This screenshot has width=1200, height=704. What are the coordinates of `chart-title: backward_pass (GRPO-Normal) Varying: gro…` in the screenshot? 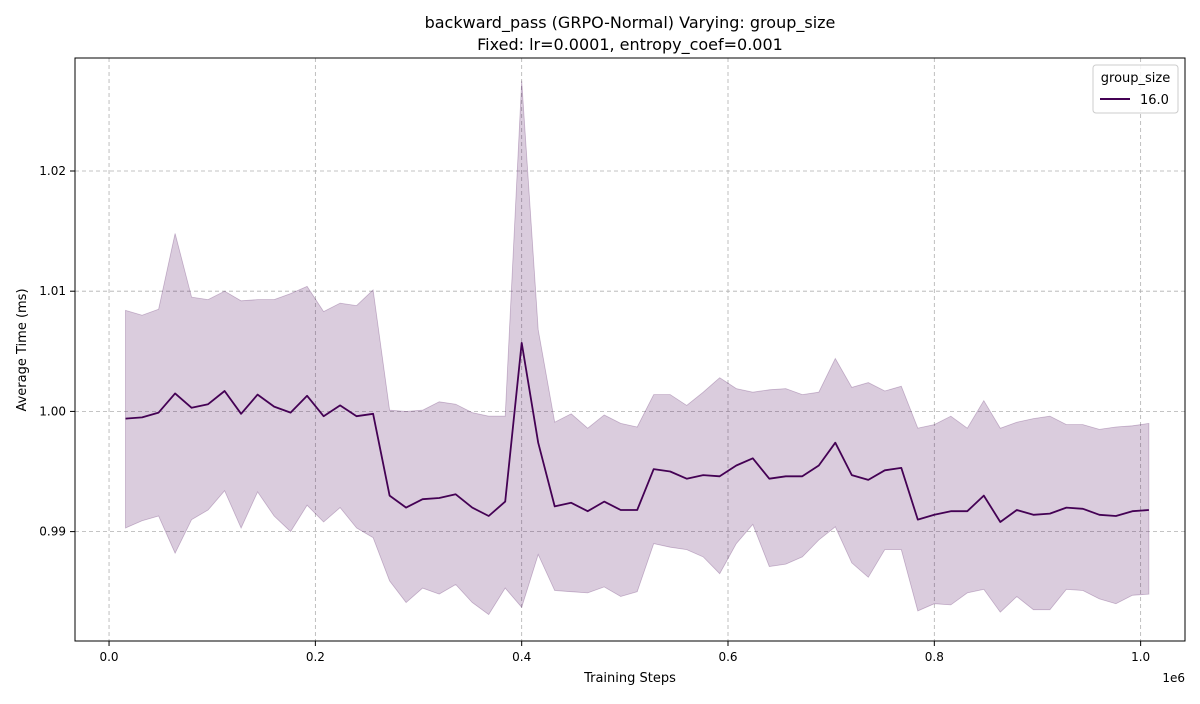 It's located at (630, 23).